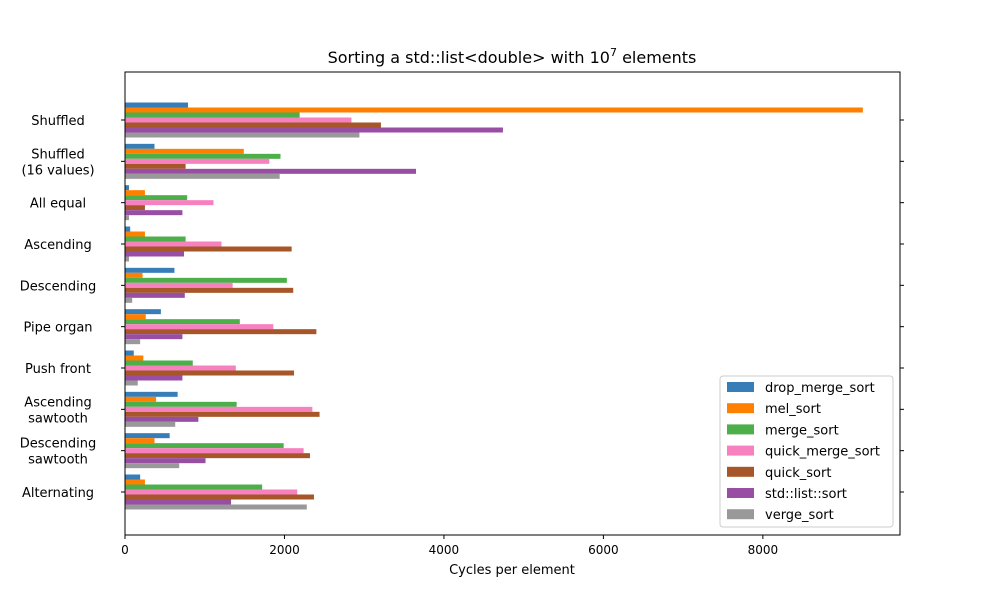 The image size is (1000, 605). Describe the element at coordinates (58, 493) in the screenshot. I see `y-tick-label: Alternating` at that location.